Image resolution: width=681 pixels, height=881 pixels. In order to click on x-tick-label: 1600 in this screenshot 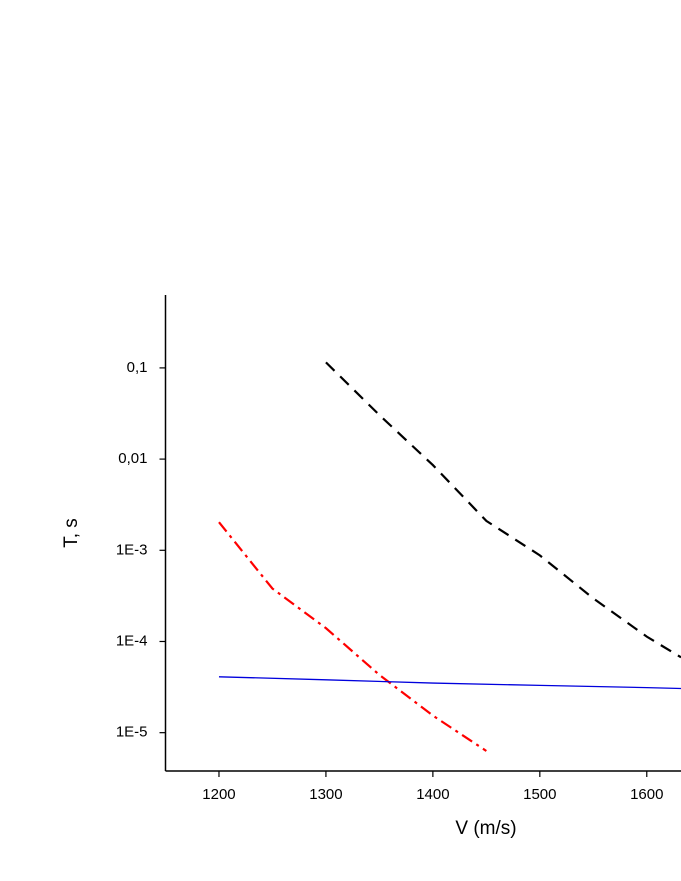, I will do `click(646, 794)`.